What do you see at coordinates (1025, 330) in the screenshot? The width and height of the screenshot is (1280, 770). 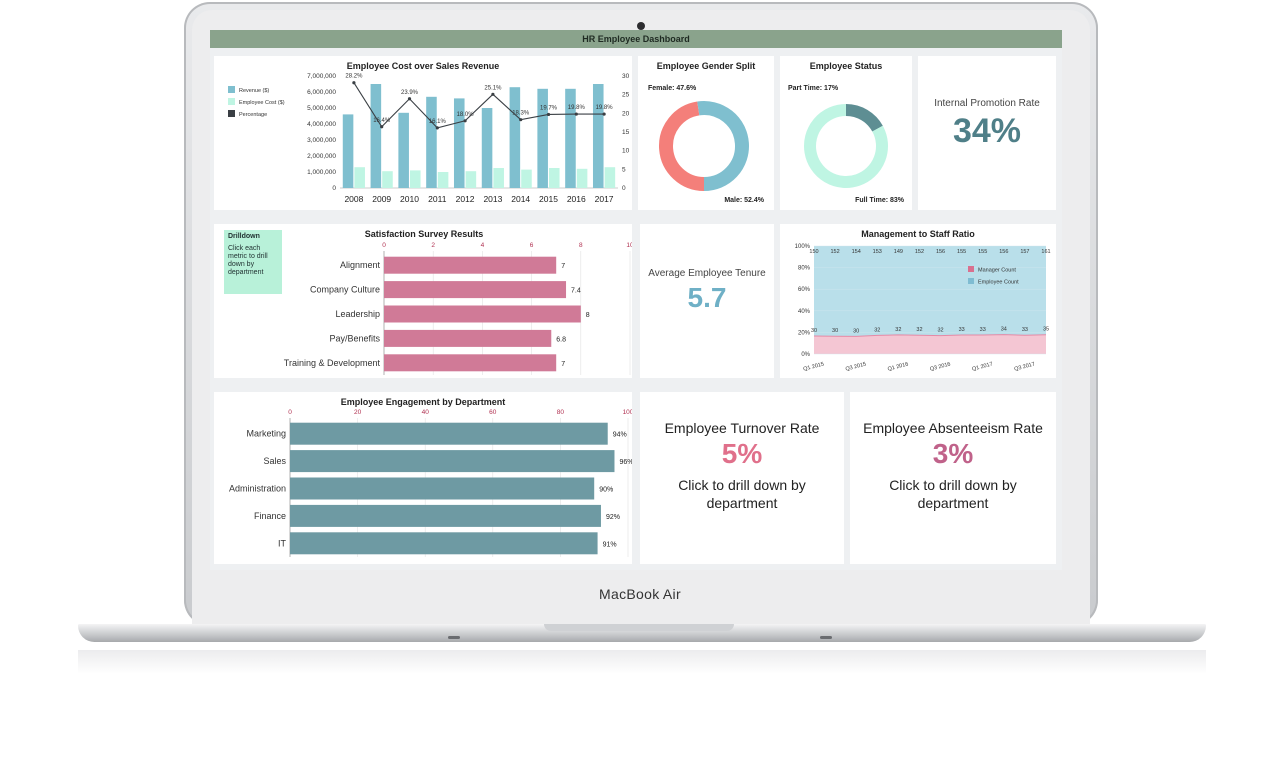 I see `manager-count-label: 33` at bounding box center [1025, 330].